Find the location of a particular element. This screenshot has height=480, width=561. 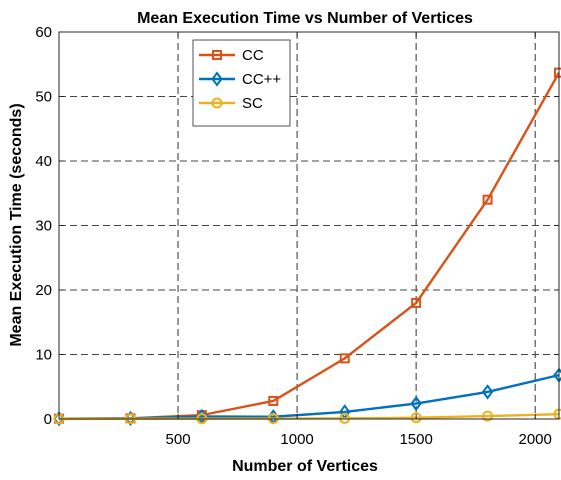

legend: CC CC++ SC is located at coordinates (241, 83).